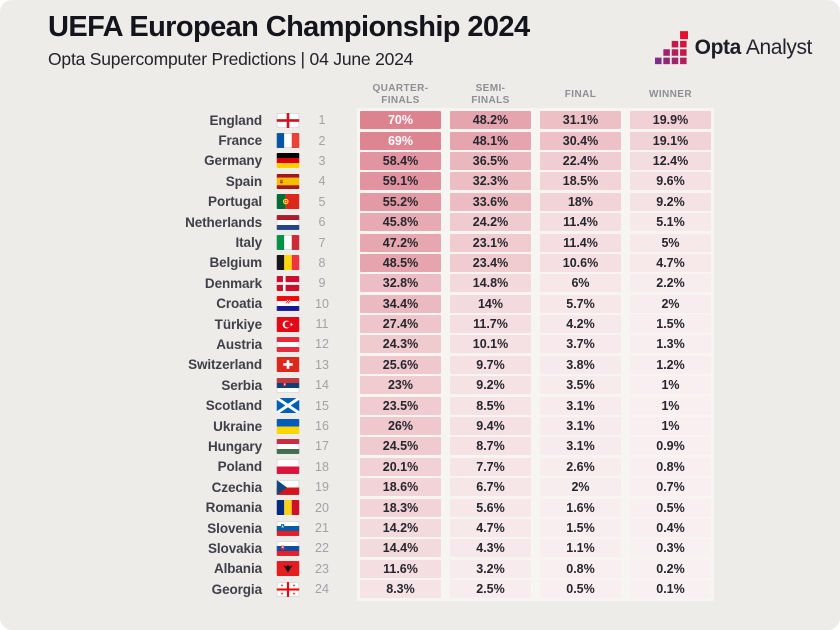 Image resolution: width=840 pixels, height=630 pixels. Describe the element at coordinates (322, 283) in the screenshot. I see `team-rank: 9` at that location.